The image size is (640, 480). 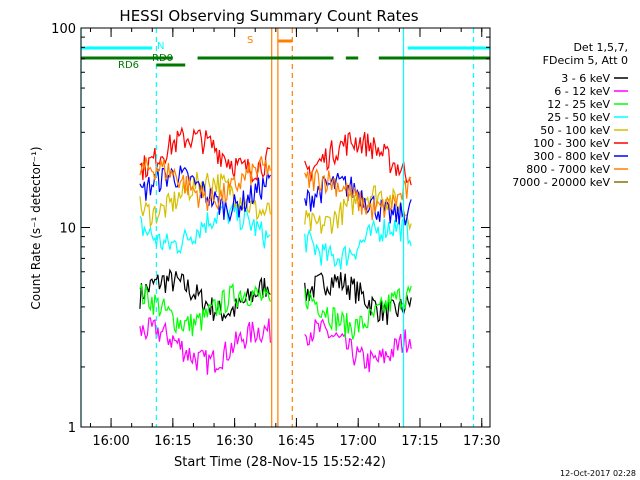 I want to click on legend-label-0: 3 - 6 keV, so click(x=585, y=78).